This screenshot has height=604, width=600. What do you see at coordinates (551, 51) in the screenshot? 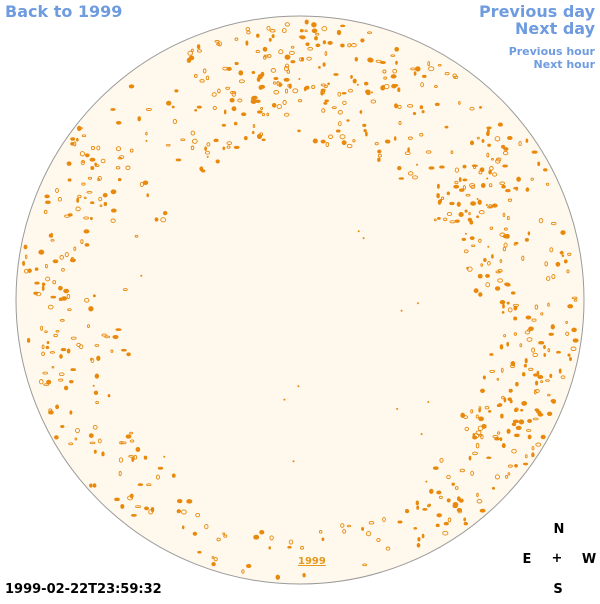
I see `previous-hour-link: Previous hour` at bounding box center [551, 51].